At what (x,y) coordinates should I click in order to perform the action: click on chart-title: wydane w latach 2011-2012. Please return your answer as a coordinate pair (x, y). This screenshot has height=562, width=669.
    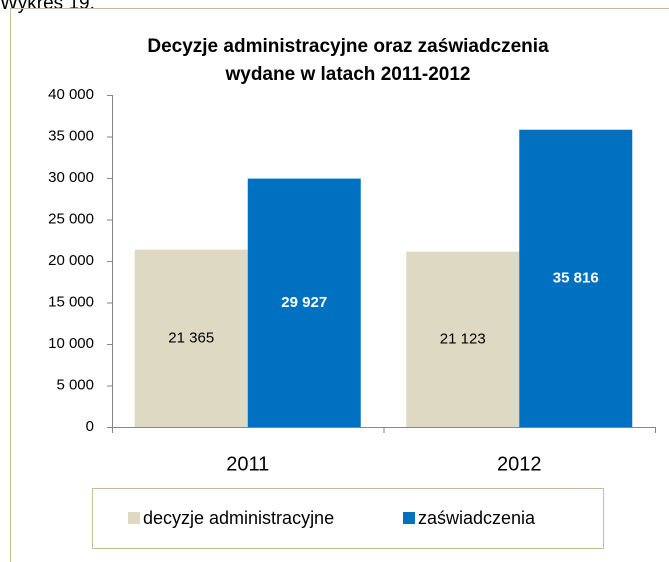
    Looking at the image, I should click on (347, 74).